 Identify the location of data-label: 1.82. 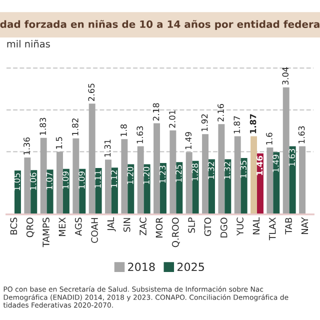
(75, 127).